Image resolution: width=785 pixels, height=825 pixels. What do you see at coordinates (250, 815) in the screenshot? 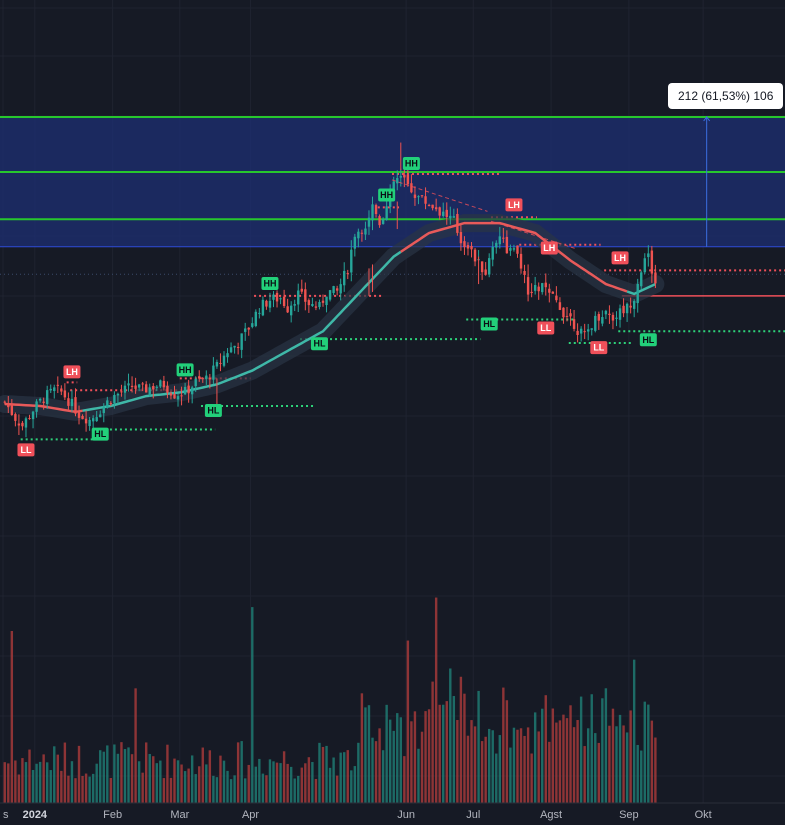
I see `tick-label: Apr` at bounding box center [250, 815].